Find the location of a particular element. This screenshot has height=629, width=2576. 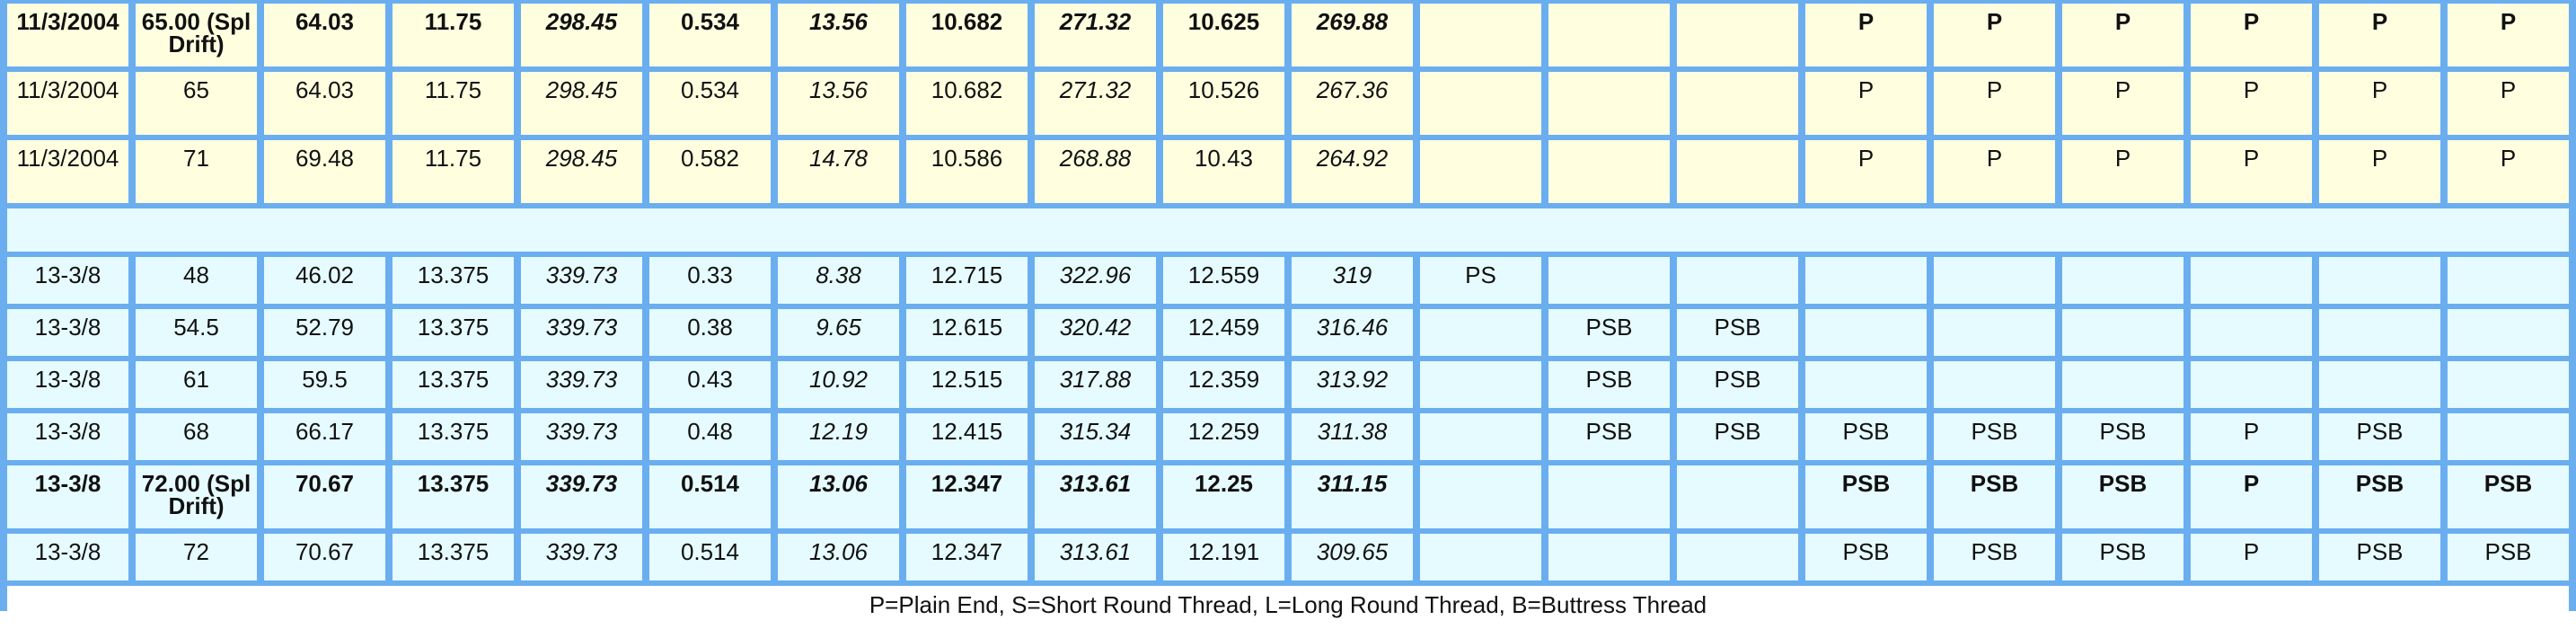

table-cell: 322.96 is located at coordinates (1095, 280).